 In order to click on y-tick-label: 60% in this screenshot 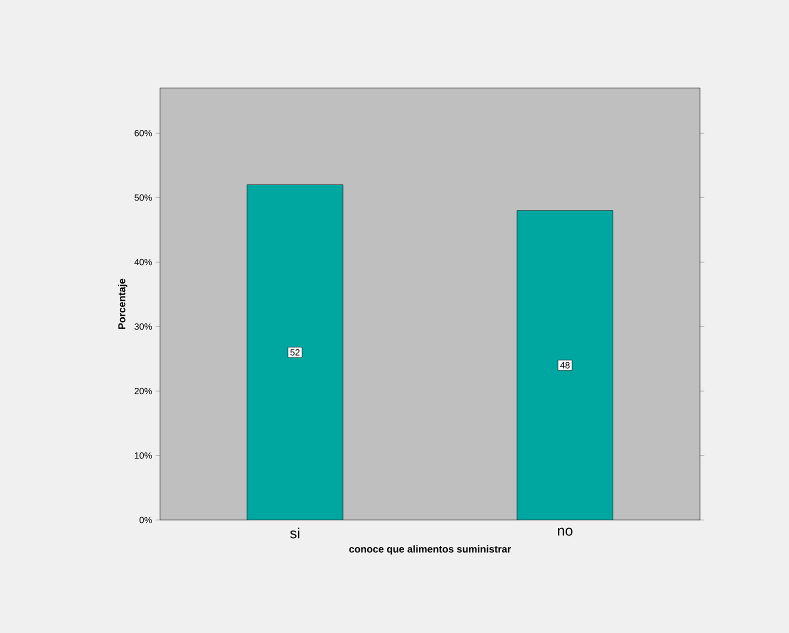, I will do `click(143, 133)`.